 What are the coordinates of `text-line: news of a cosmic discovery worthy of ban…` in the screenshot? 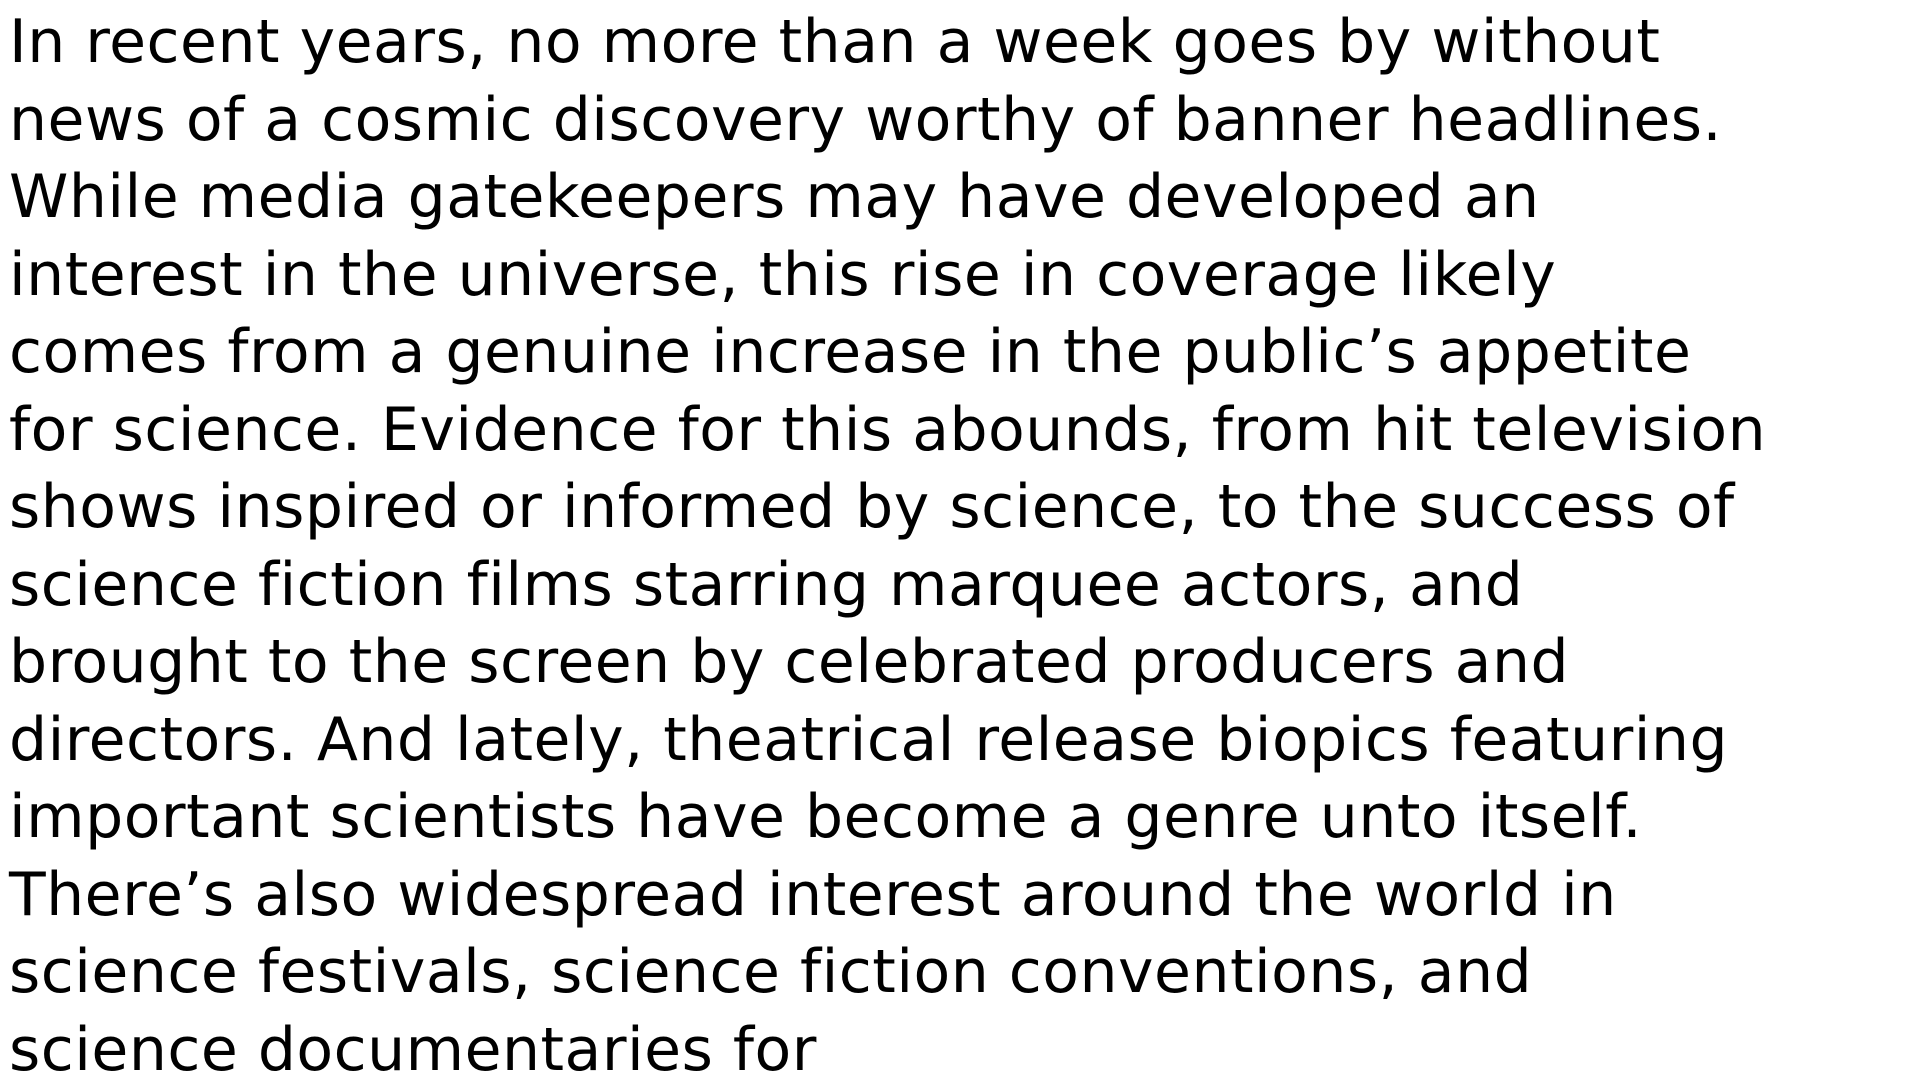 It's located at (866, 119).